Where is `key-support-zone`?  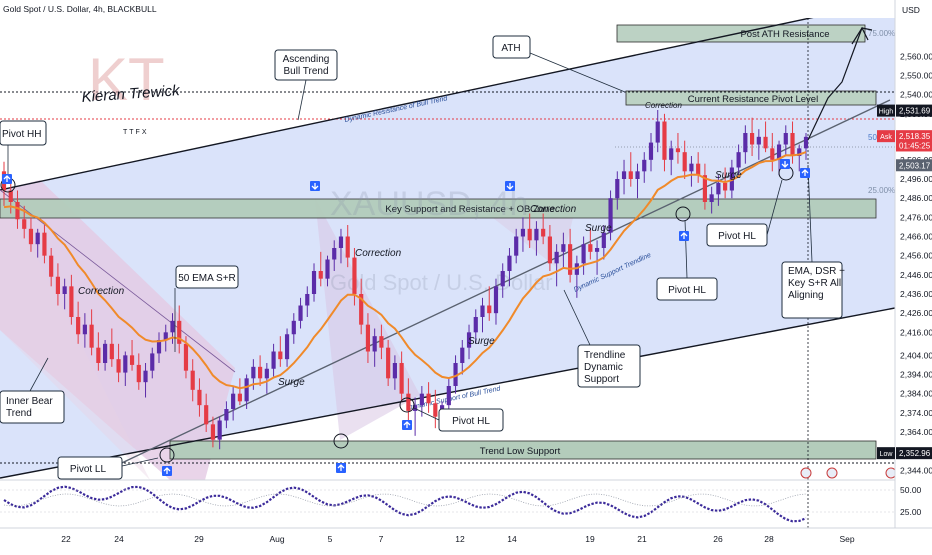
key-support-zone is located at coordinates (438, 208).